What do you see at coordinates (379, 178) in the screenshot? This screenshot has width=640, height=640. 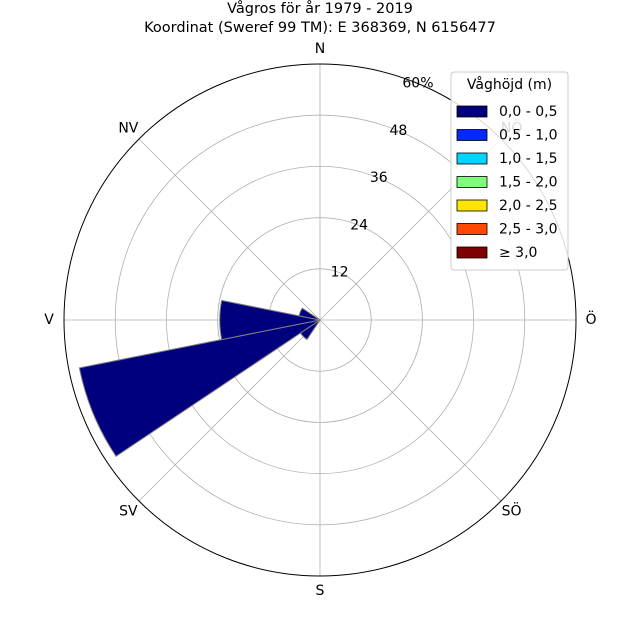 I see `radial-tick-label: 36` at bounding box center [379, 178].